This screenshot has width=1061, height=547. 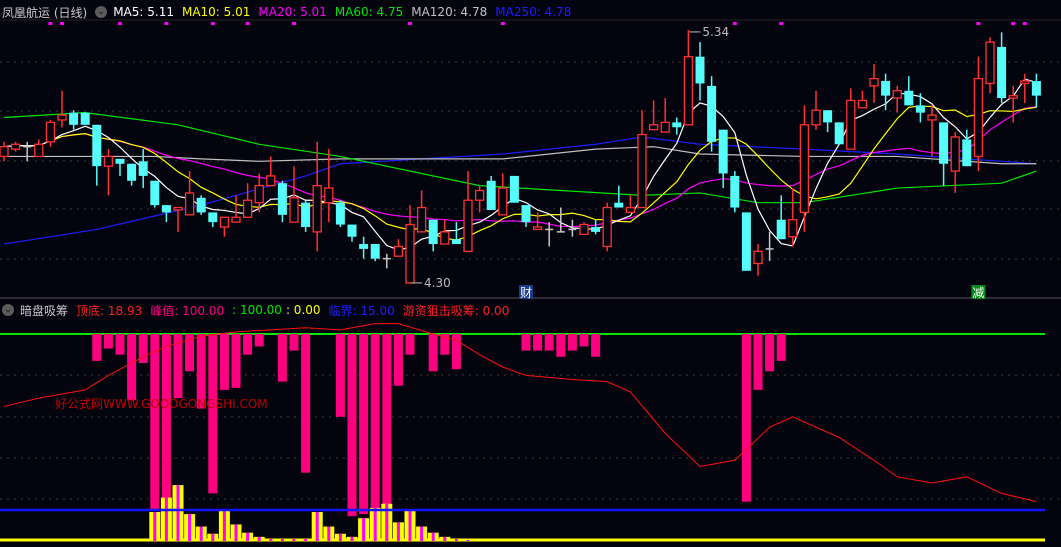 I want to click on price-annotation: 4.30, so click(x=437, y=283).